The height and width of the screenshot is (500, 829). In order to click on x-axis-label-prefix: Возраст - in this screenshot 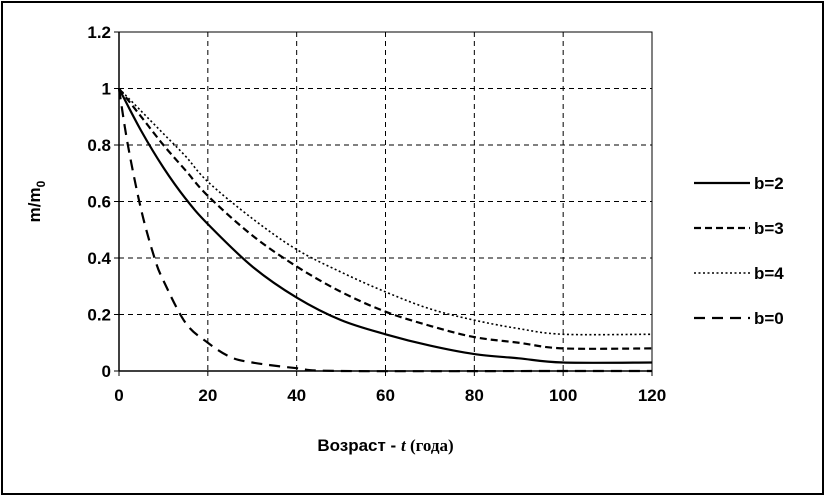, I will do `click(359, 445)`.